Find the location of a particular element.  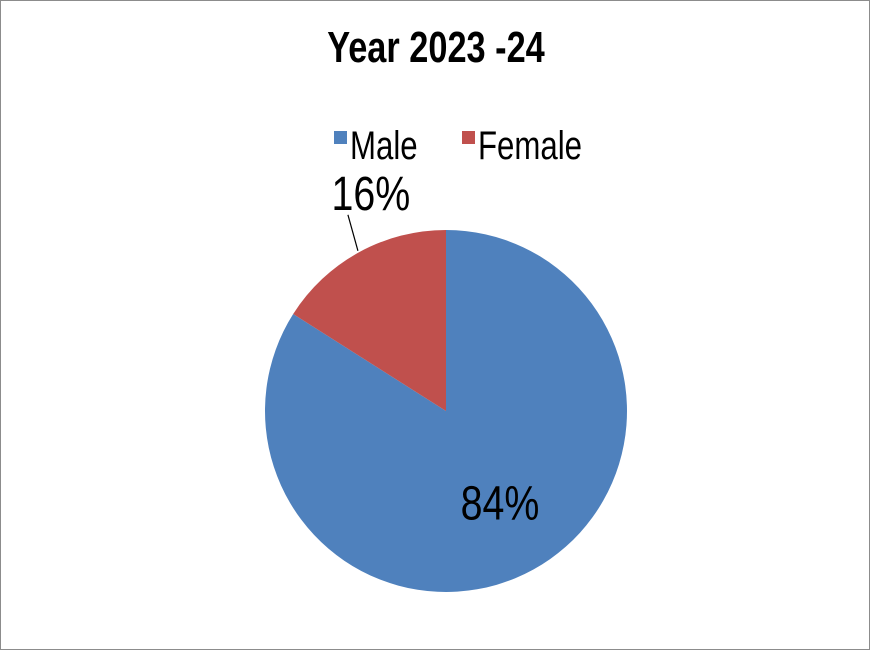

data-label-female: 16% is located at coordinates (371, 194).